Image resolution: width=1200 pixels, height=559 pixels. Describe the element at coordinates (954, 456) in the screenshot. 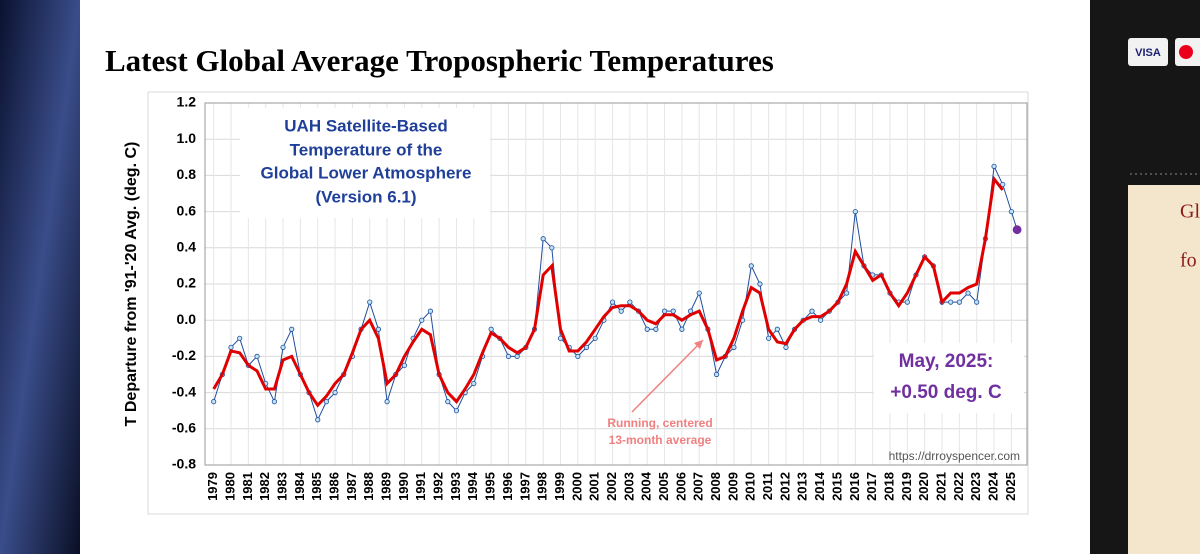

I see `source-label: https://drroyspencer.com` at that location.